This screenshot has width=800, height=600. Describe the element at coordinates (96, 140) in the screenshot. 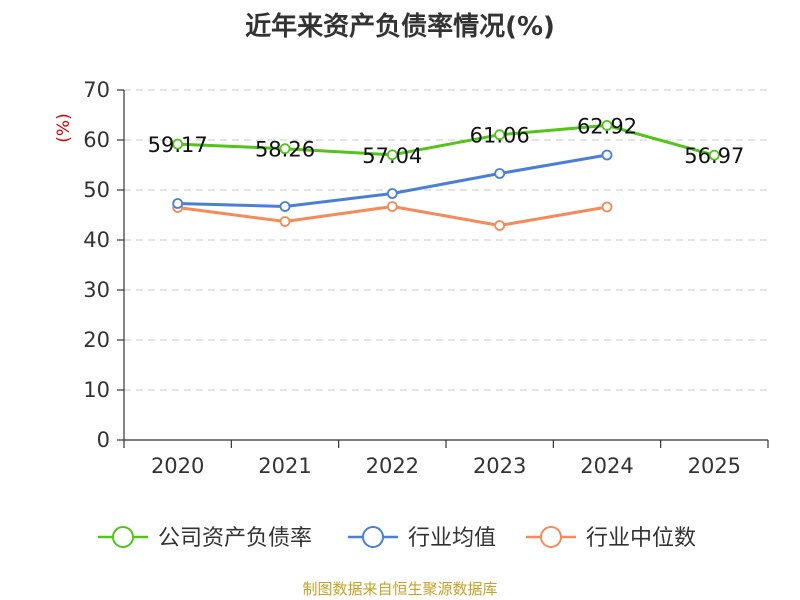

I see `y-tick-label: 60` at that location.